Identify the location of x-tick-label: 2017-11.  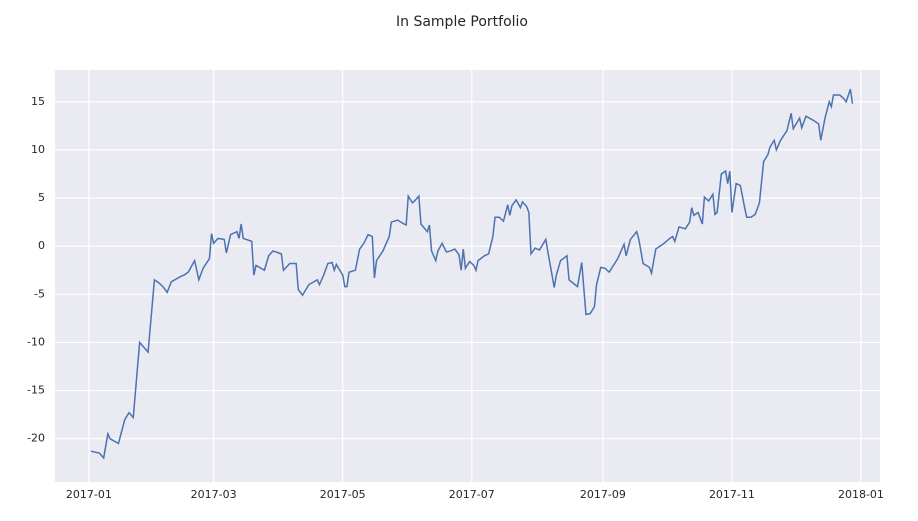
(732, 494).